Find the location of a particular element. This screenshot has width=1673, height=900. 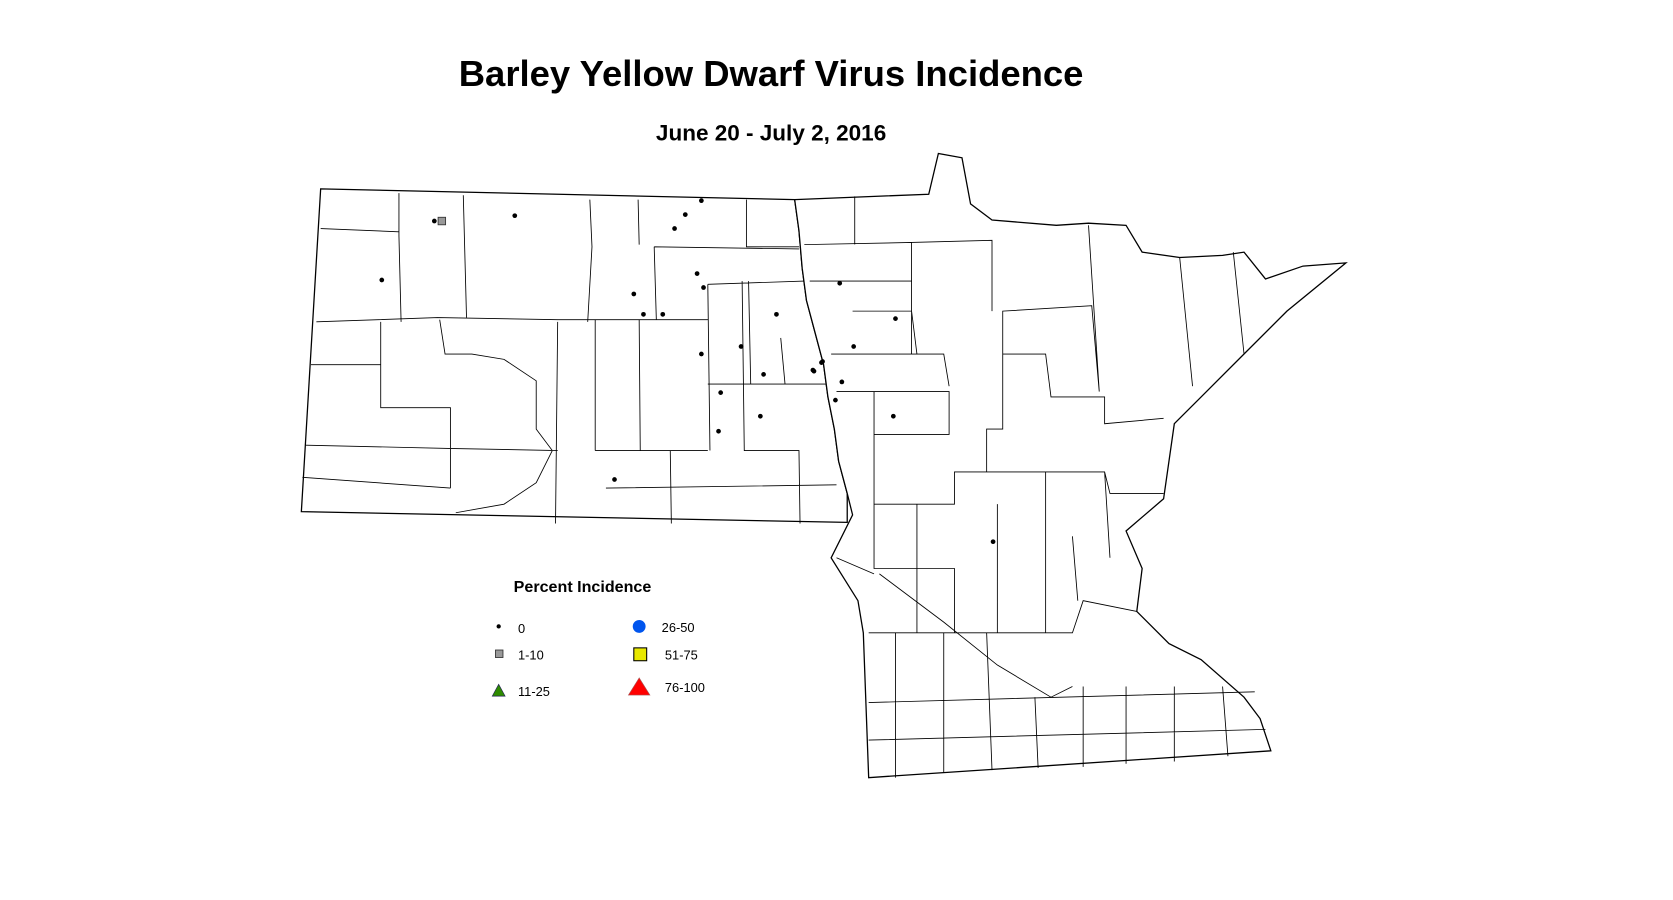

legend-label-26-50: 26-50 is located at coordinates (678, 627).